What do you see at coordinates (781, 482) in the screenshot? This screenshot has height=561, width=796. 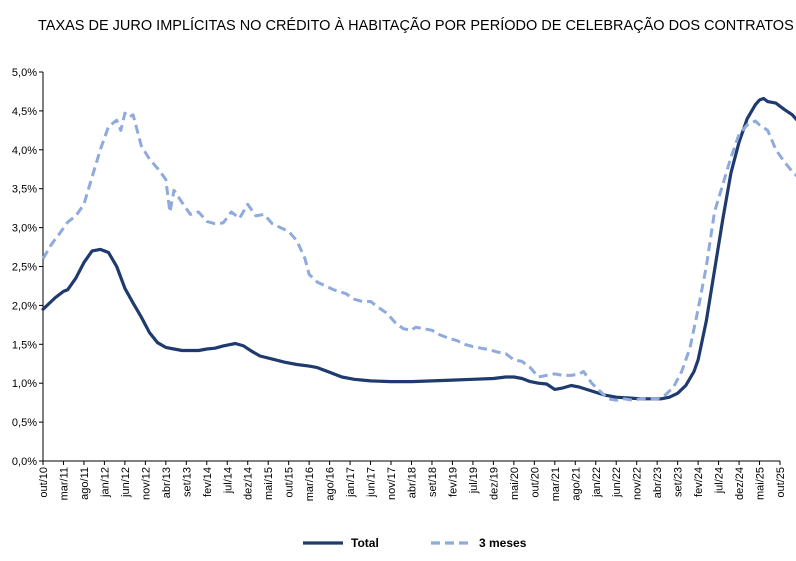 I see `x-tick-label: out/25` at bounding box center [781, 482].